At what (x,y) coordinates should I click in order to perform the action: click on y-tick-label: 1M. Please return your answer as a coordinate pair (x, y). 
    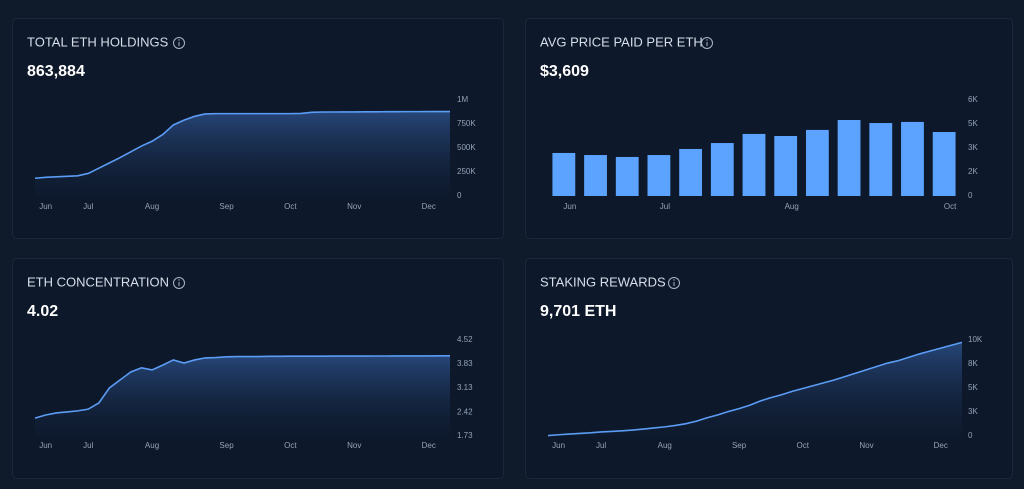
    Looking at the image, I should click on (462, 99).